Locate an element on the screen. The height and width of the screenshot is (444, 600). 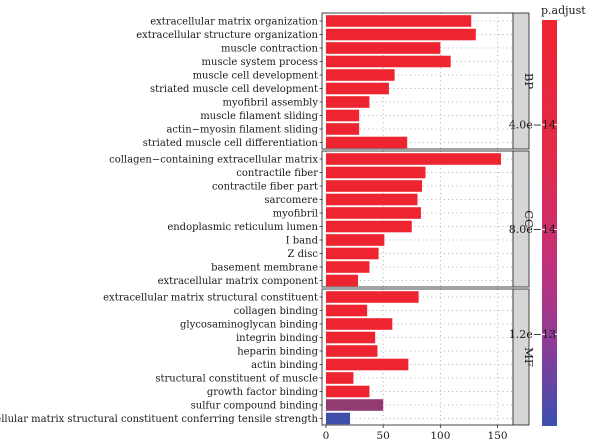
x-tick-label: 100 is located at coordinates (440, 436).